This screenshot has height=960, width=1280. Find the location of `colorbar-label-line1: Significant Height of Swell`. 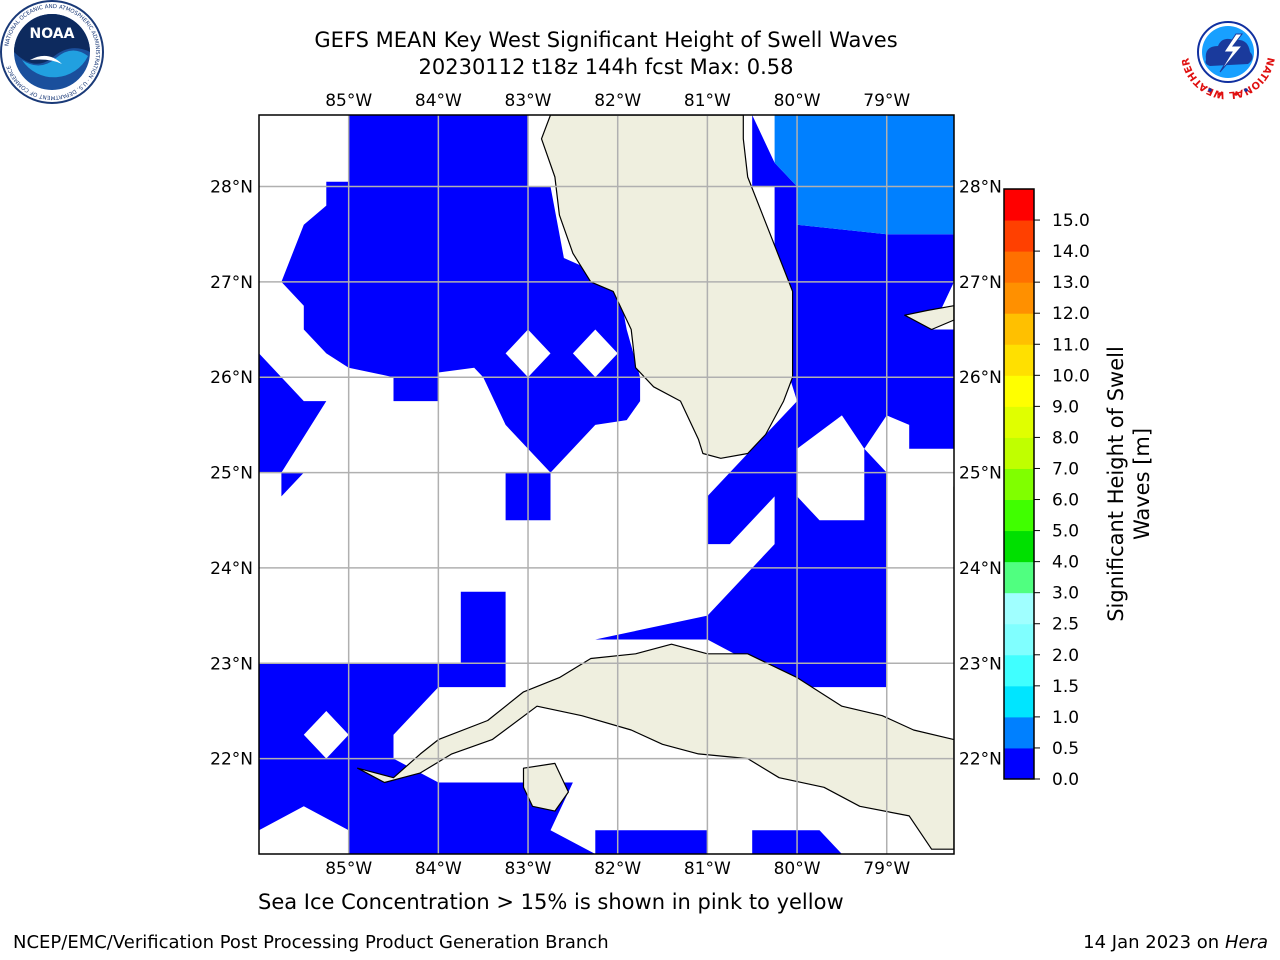

colorbar-label-line1: Significant Height of Swell is located at coordinates (1116, 484).